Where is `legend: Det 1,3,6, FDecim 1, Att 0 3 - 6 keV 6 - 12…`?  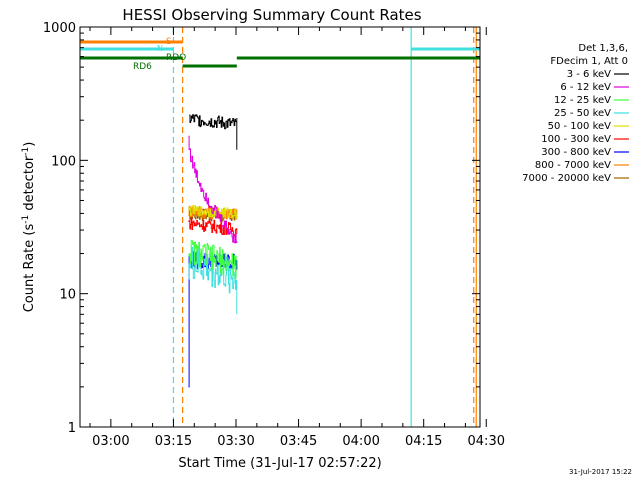 legend: Det 1,3,6, FDecim 1, Att 0 3 - 6 keV 6 - 12… is located at coordinates (575, 113).